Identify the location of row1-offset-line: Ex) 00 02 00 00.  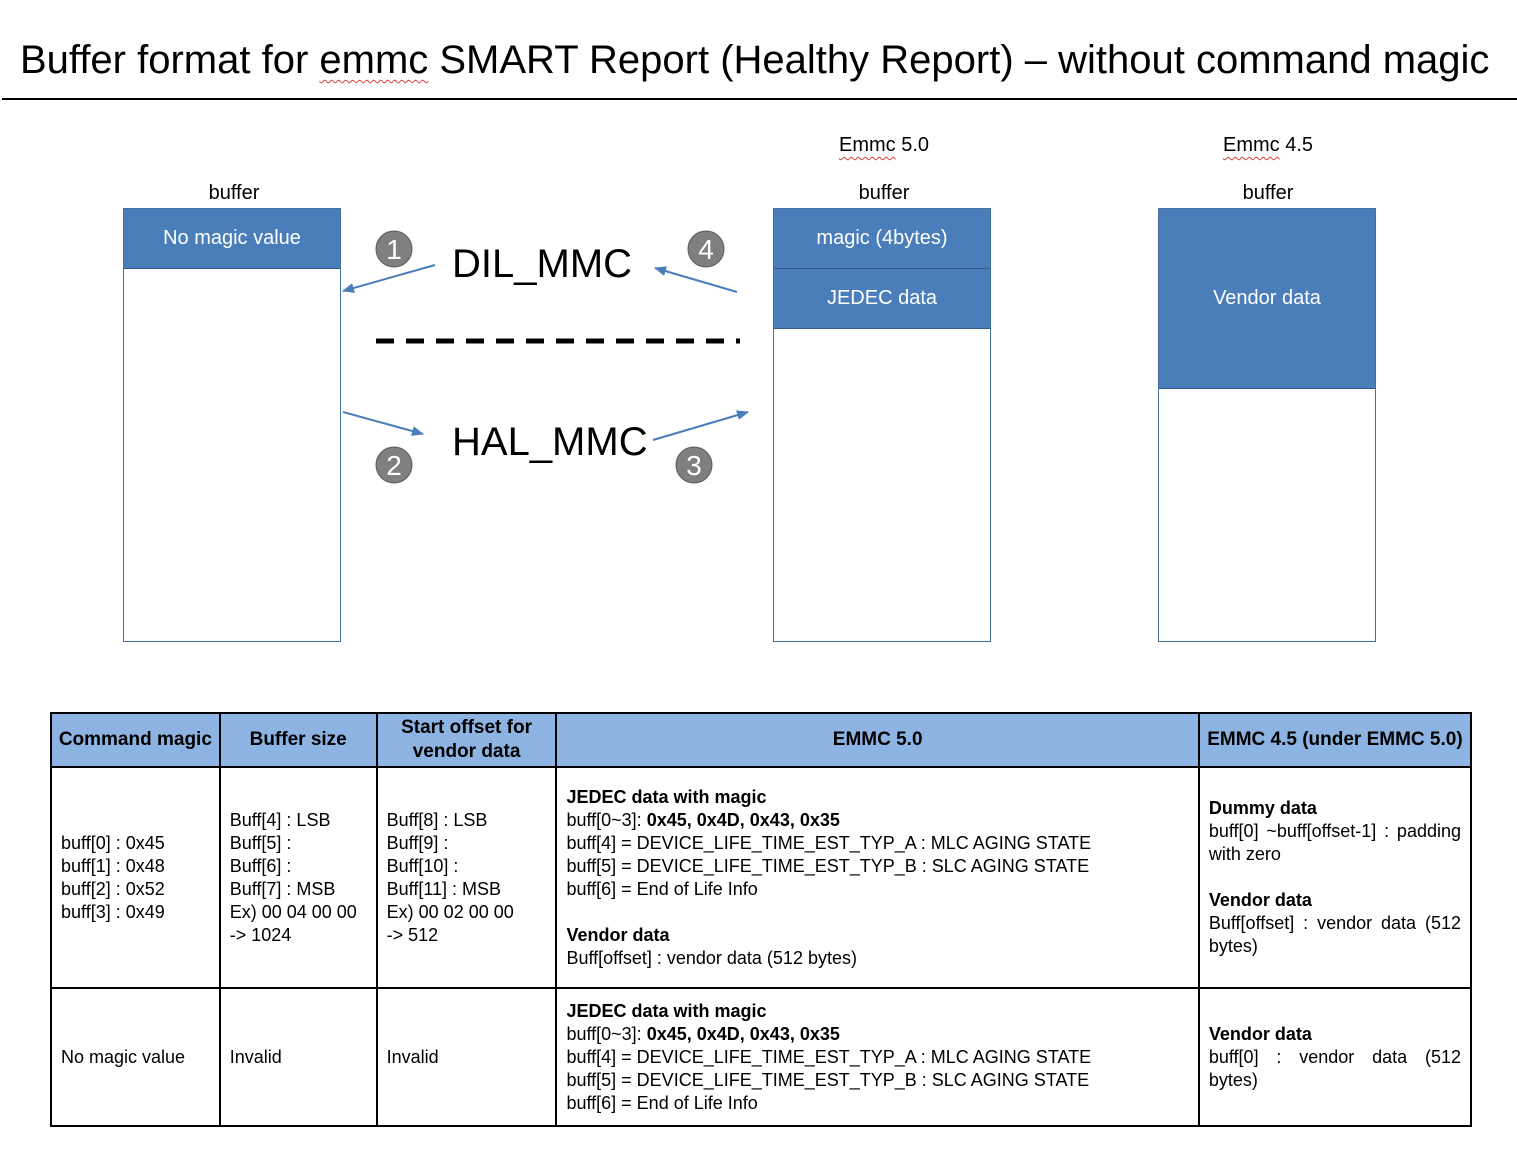
(450, 911).